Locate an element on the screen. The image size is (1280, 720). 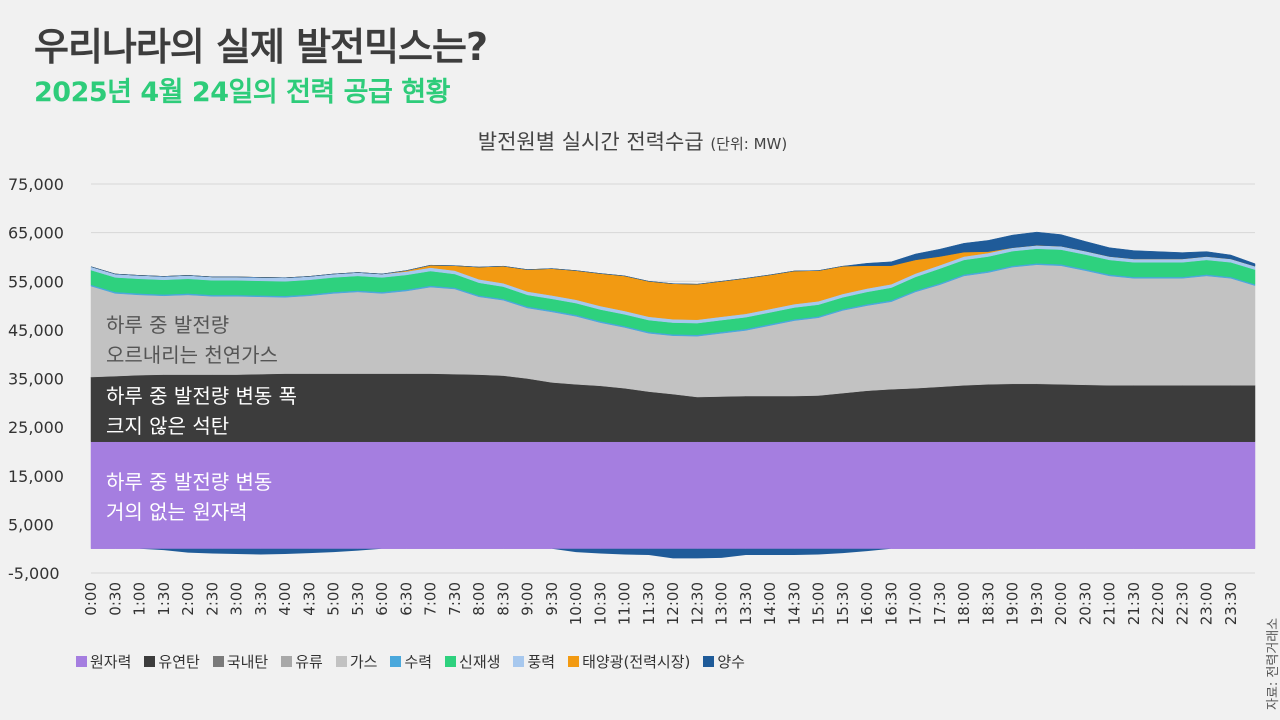
x-tick-label: 11:30 is located at coordinates (649, 603).